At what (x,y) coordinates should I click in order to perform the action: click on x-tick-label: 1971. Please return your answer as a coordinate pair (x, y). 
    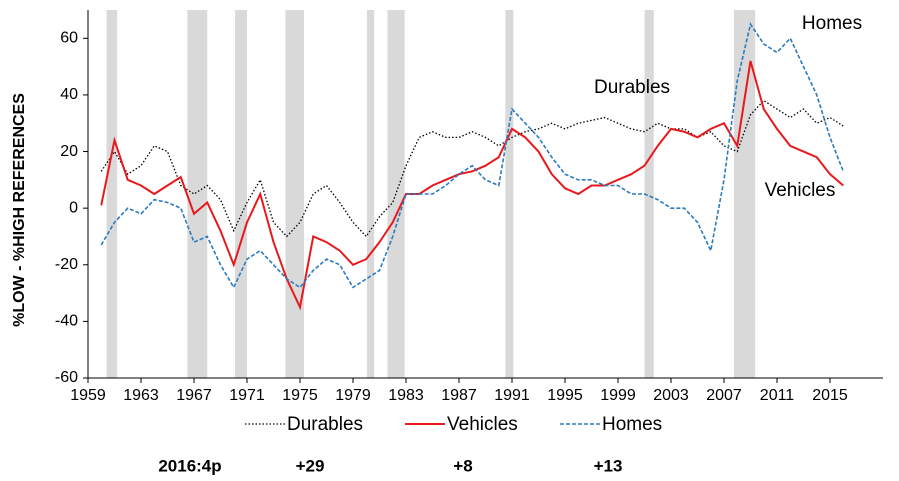
    Looking at the image, I should click on (247, 395).